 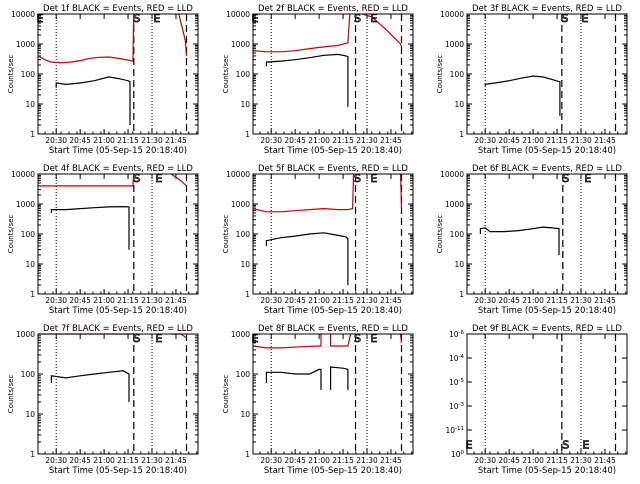 What do you see at coordinates (547, 329) in the screenshot?
I see `chart-title: Det 9f BLACK = Events, RED = LLD` at bounding box center [547, 329].